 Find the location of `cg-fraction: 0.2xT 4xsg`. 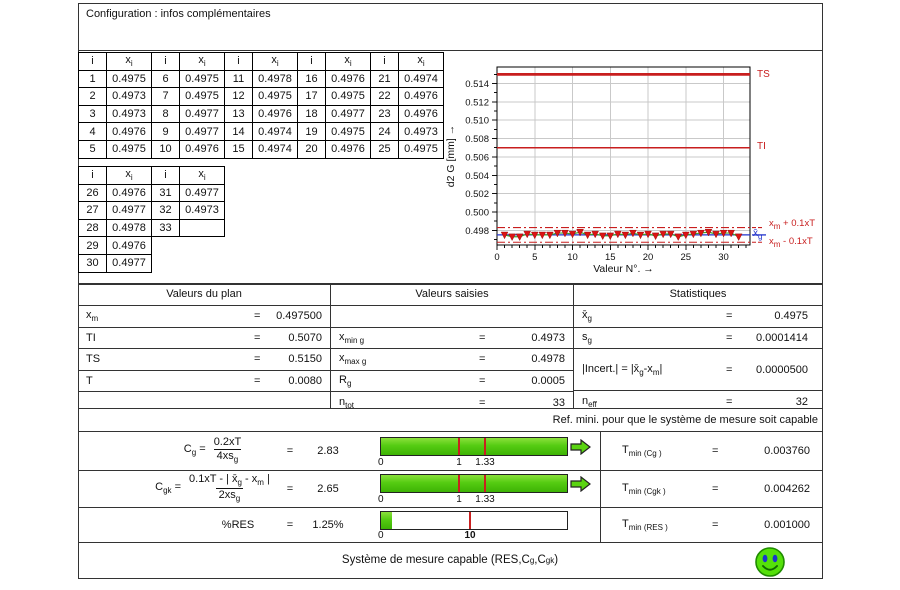

cg-fraction: 0.2xT 4xsg is located at coordinates (228, 450).